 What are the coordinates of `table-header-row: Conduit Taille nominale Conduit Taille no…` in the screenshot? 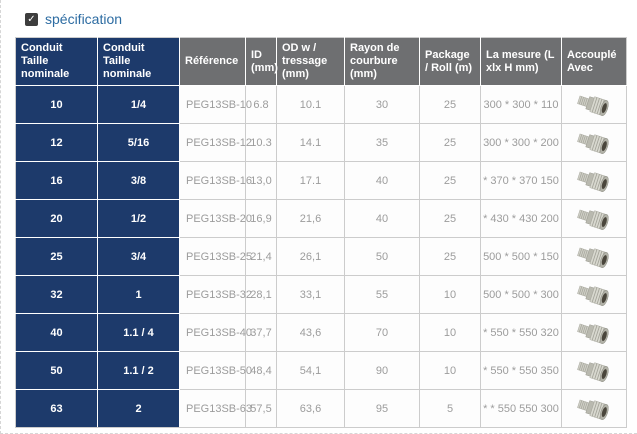 It's located at (321, 61).